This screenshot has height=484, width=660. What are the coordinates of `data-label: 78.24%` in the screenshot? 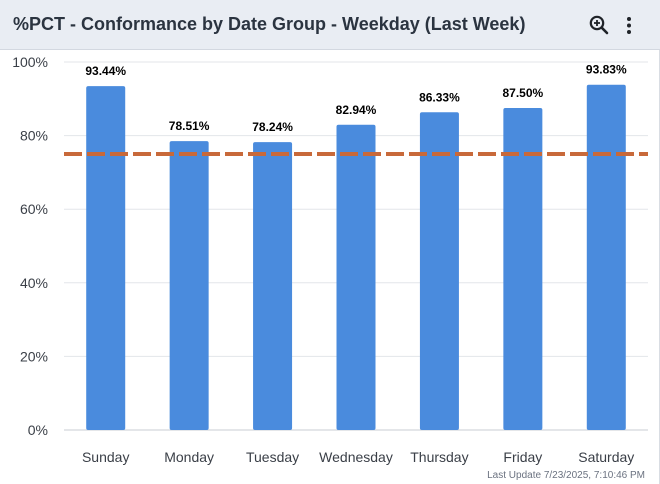 It's located at (272, 127).